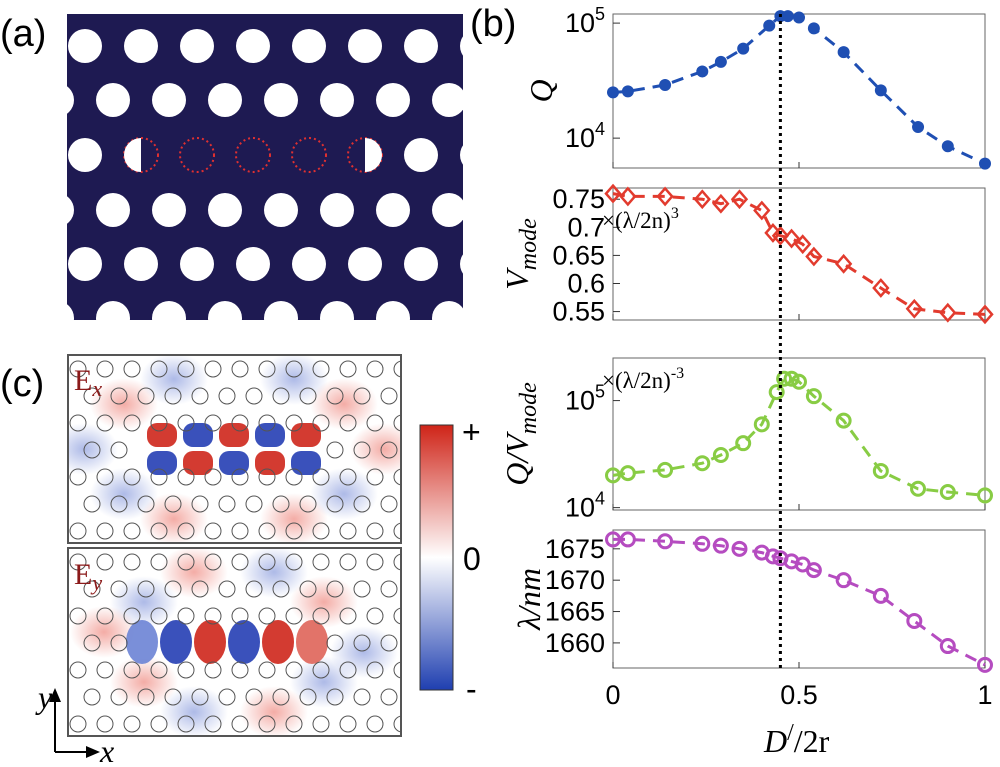 Image resolution: width=1000 pixels, height=767 pixels. Describe the element at coordinates (520, 254) in the screenshot. I see `y-axis-label: Vmode` at that location.